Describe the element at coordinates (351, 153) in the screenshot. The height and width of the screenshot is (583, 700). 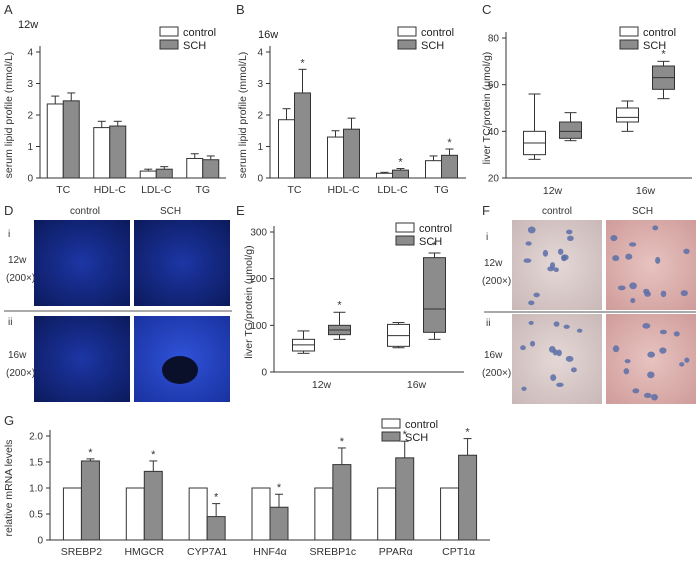
I see `chart-b-bar-sch` at that location.